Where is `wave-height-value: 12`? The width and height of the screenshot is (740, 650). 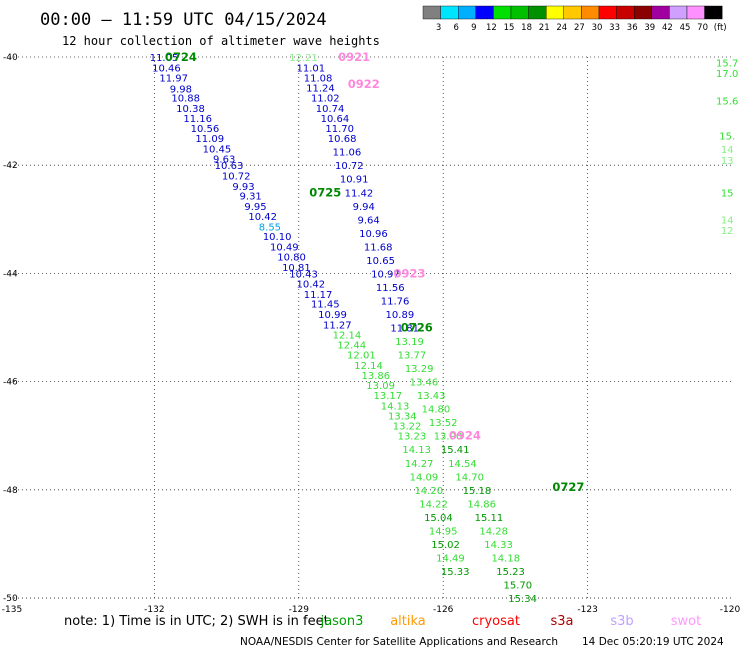
wave-height-value: 12 is located at coordinates (727, 231).